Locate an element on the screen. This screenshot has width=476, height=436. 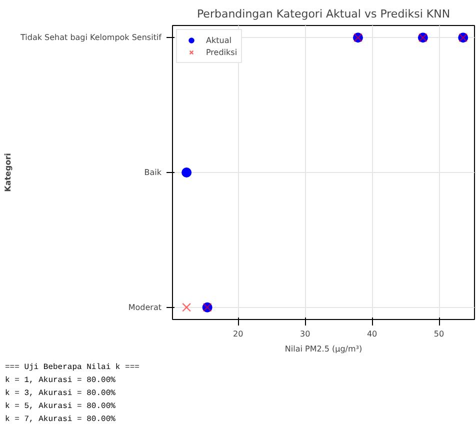
legend-label: Aktual is located at coordinates (219, 40).